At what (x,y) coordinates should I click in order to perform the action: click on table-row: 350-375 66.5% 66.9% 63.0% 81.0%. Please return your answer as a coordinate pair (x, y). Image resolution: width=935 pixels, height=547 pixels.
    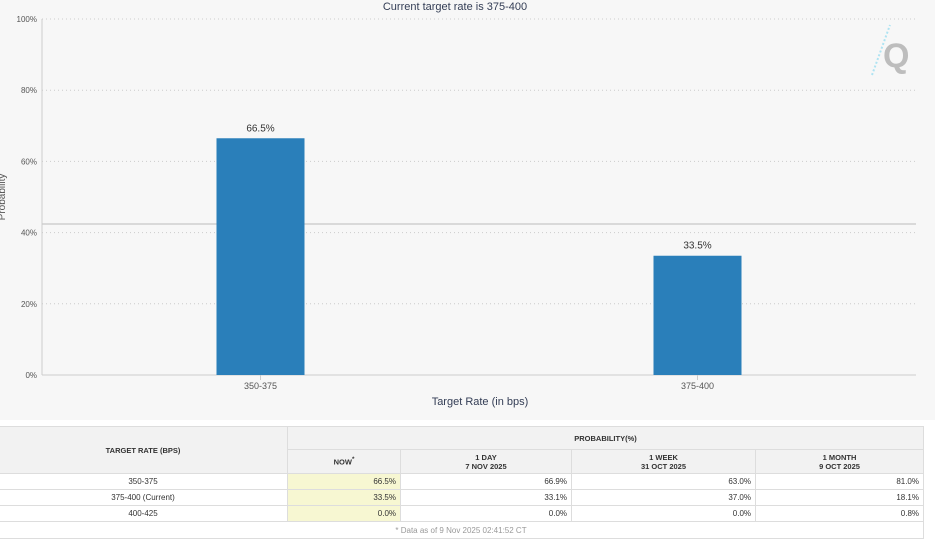
    Looking at the image, I should click on (462, 481).